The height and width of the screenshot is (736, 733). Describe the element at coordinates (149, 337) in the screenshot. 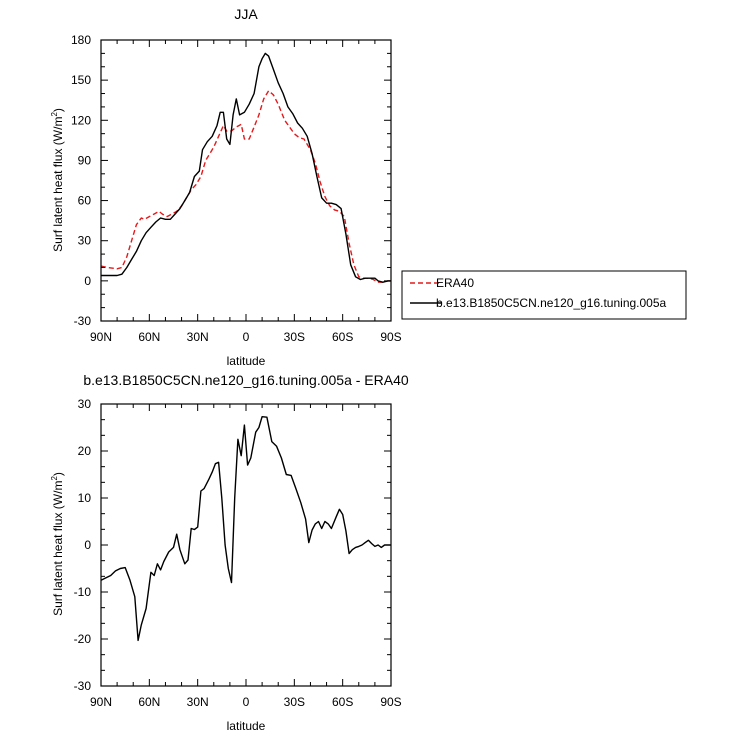

I see `top-x-tick-label: 60N` at that location.